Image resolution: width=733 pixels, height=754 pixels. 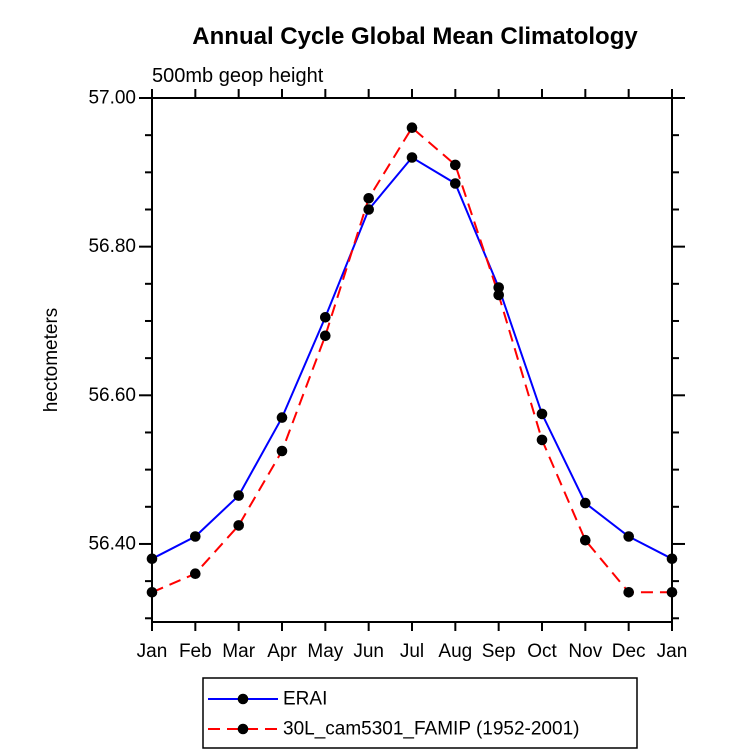 What do you see at coordinates (112, 321) in the screenshot?
I see `y-axis-tick-labels: 57.00 56.80 56.60 56.40` at bounding box center [112, 321].